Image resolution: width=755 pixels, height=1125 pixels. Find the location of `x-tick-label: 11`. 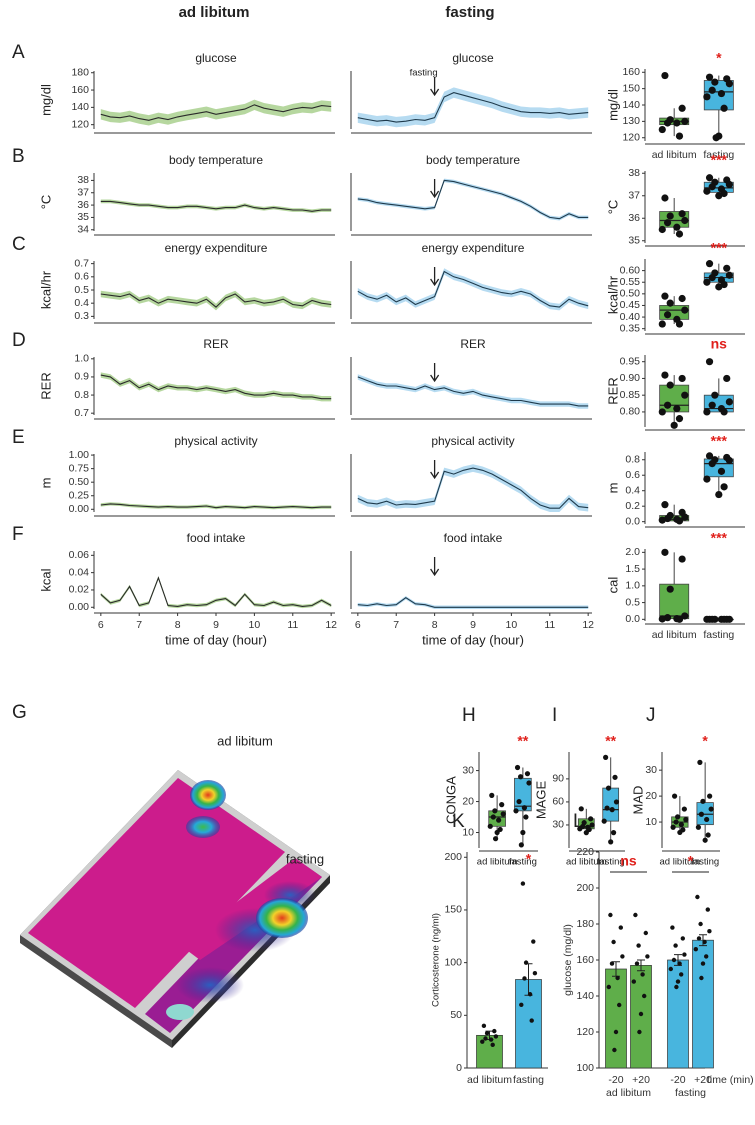

x-tick-label: 11 is located at coordinates (549, 625).